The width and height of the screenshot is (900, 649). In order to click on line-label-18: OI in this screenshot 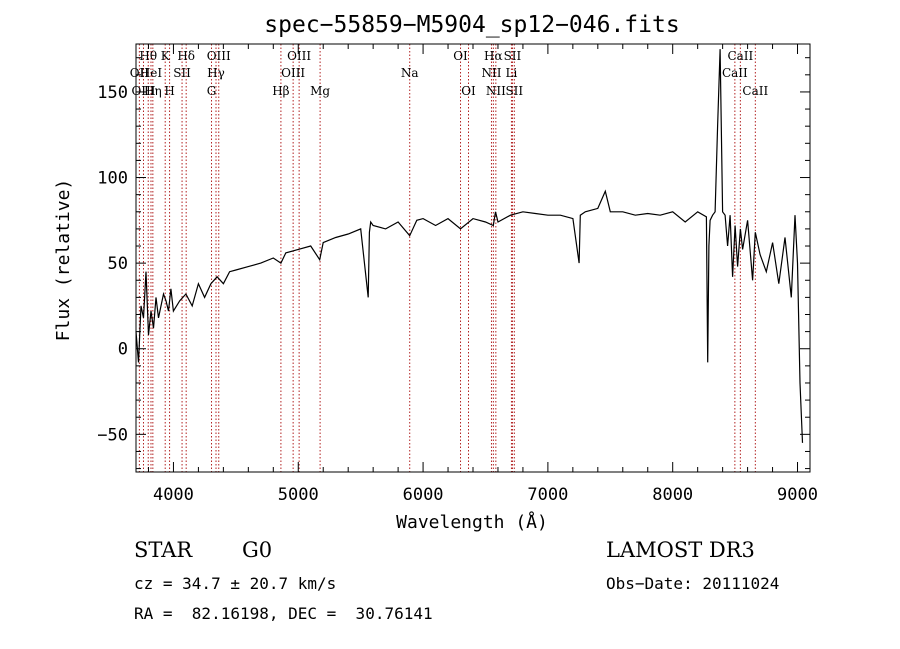, I will do `click(468, 91)`.